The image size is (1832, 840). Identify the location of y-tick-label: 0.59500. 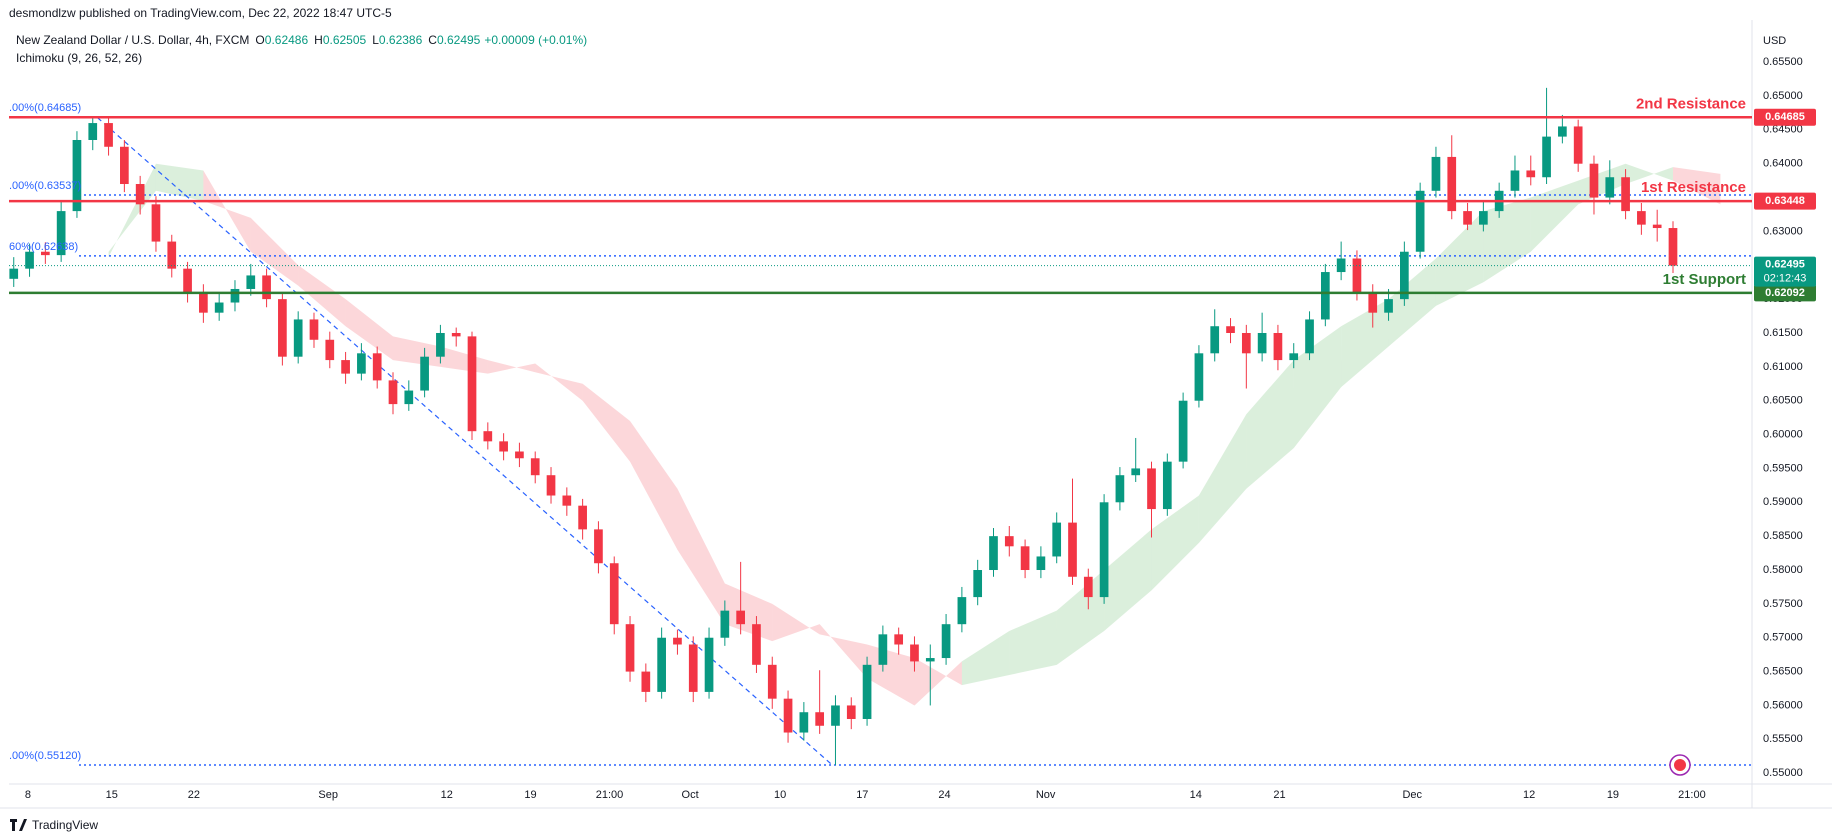
(1783, 468).